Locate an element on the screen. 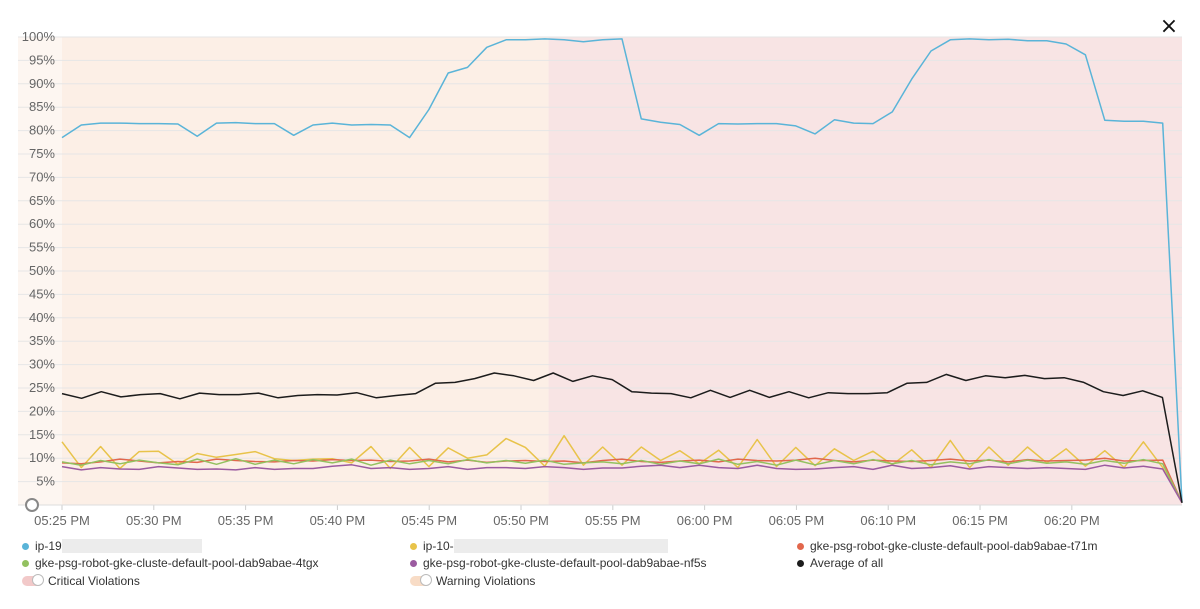  close-button: × is located at coordinates (1169, 26).